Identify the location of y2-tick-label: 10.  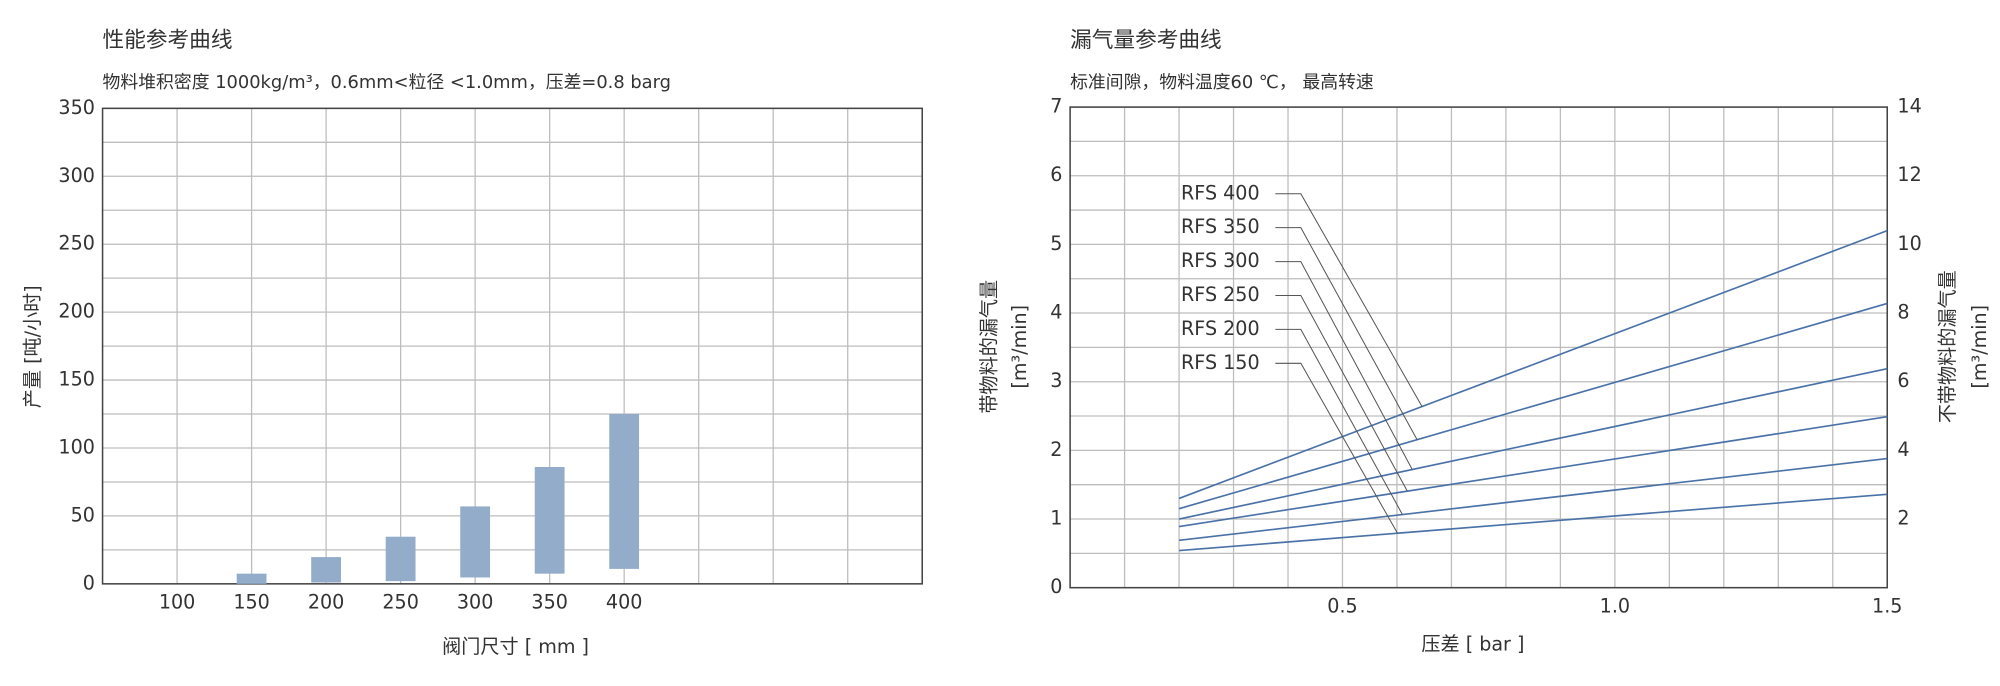
(1909, 243).